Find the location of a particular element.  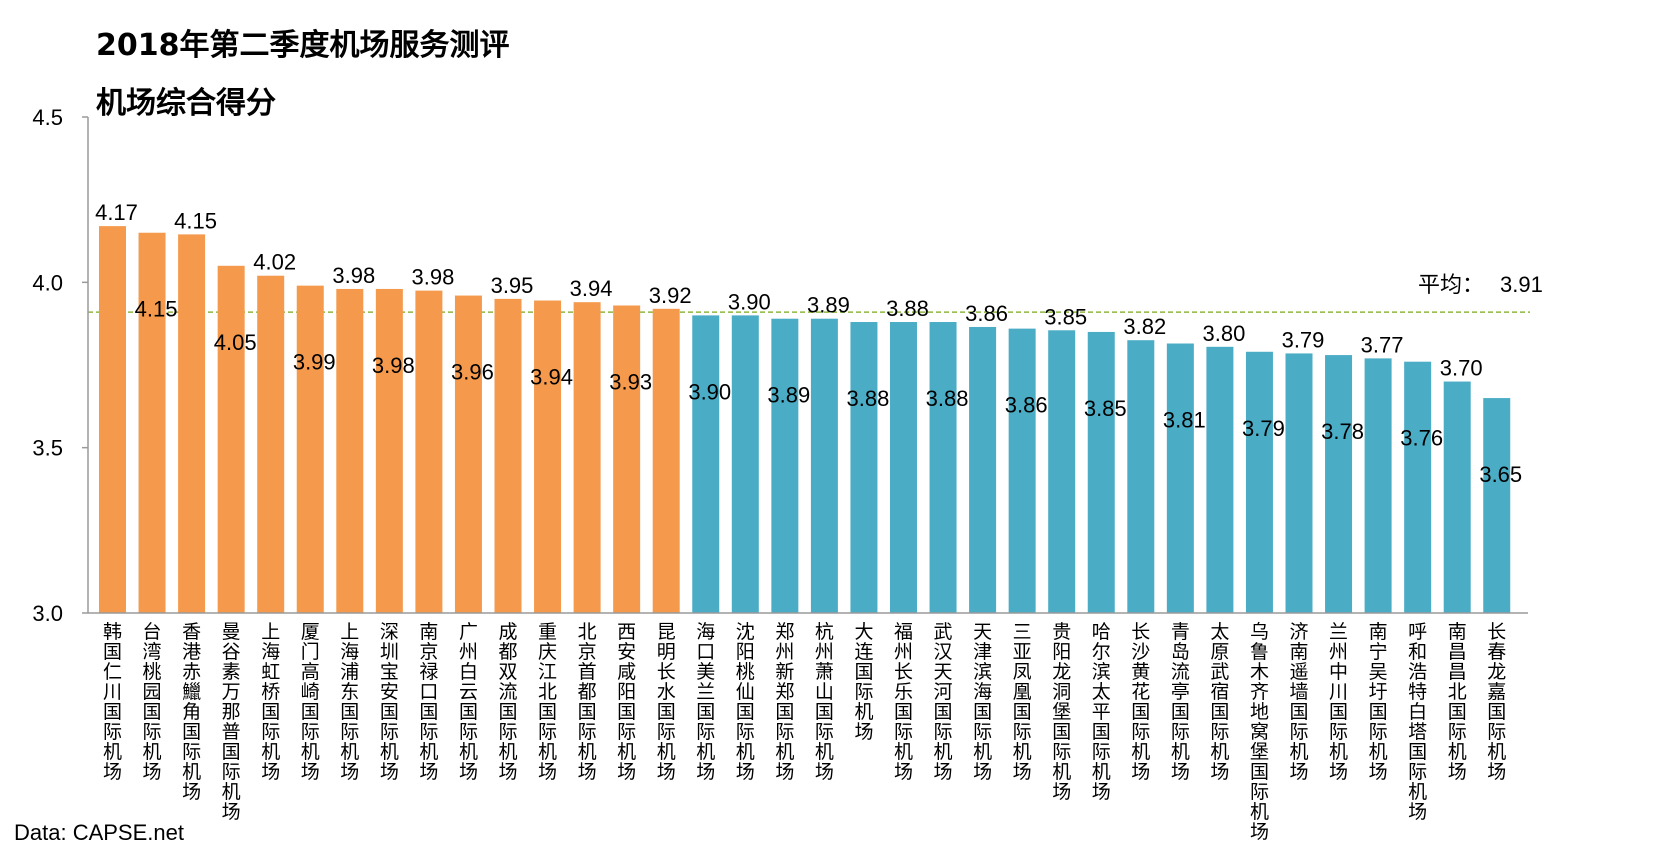

data-label: 3.99 is located at coordinates (314, 362).